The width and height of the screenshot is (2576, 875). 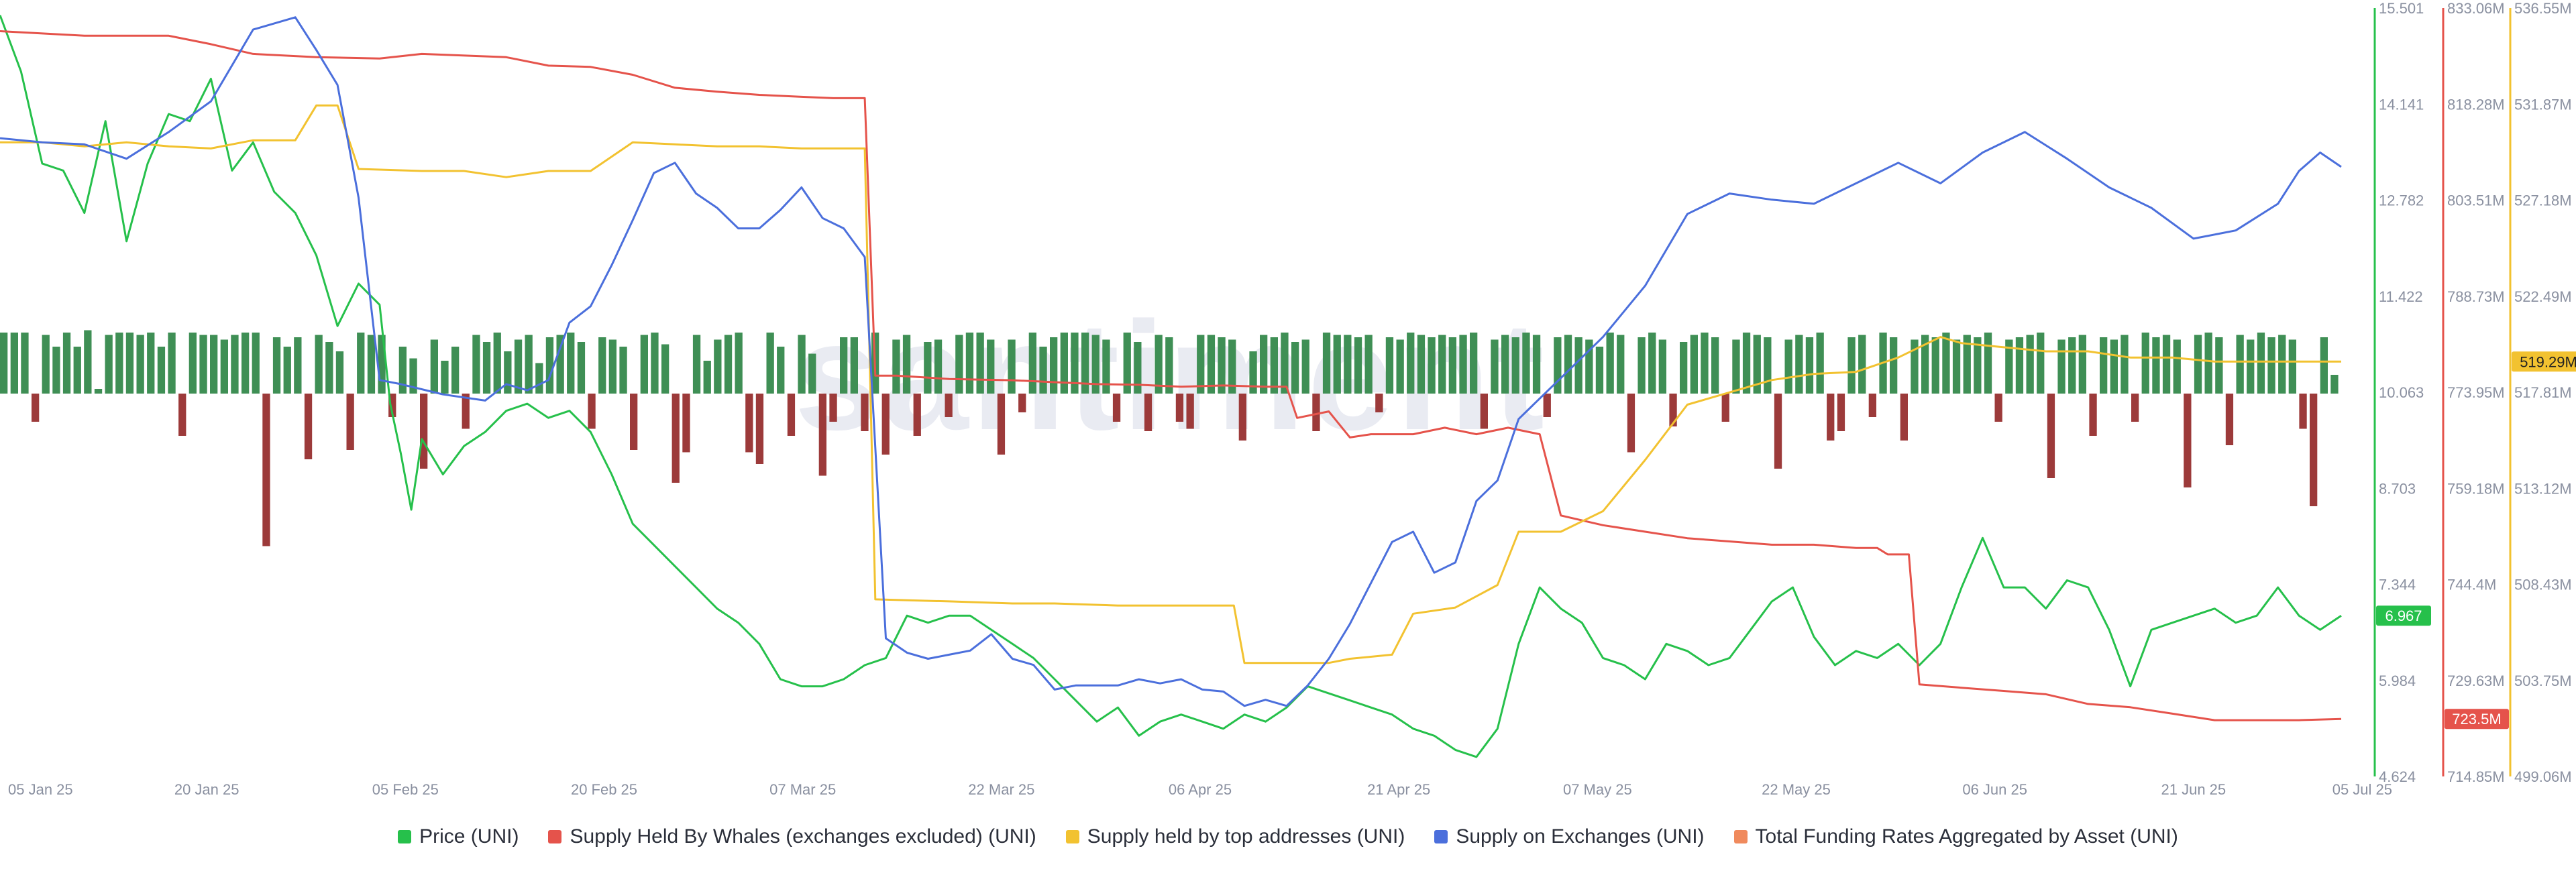 I want to click on legend-item: Supply on Exchanges (UNI), so click(x=1569, y=836).